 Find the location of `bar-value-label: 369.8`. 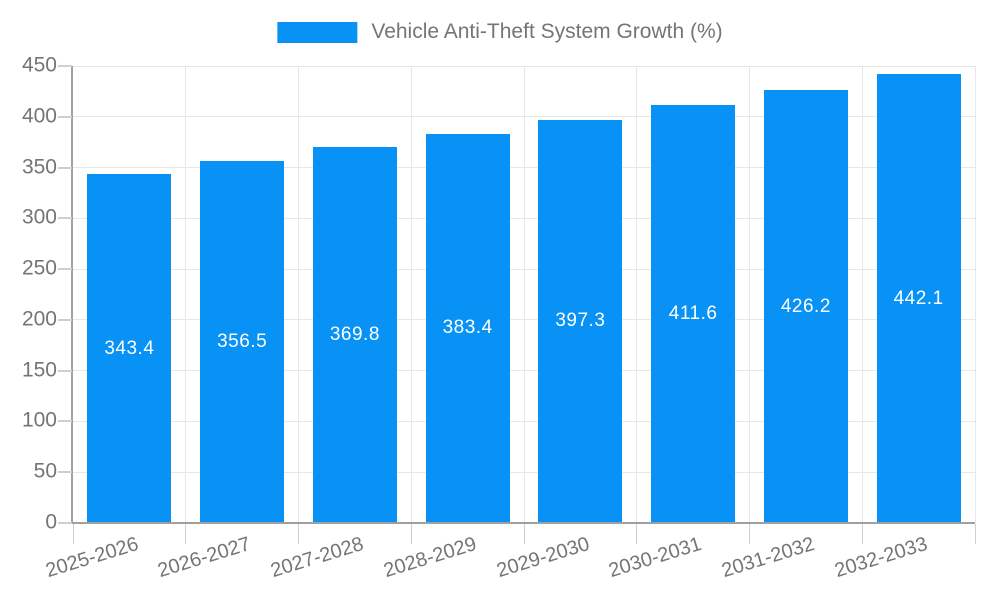

bar-value-label: 369.8 is located at coordinates (354, 335).